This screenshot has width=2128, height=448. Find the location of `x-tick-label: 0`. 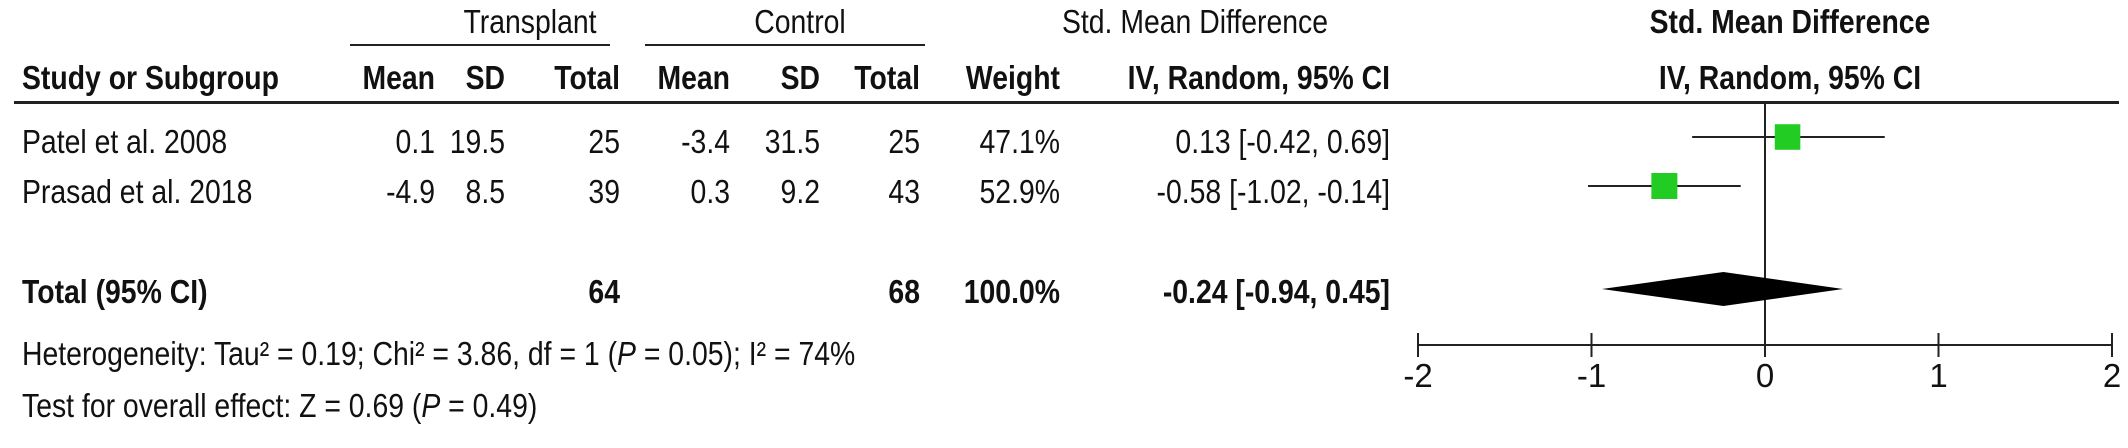

x-tick-label: 0 is located at coordinates (1765, 375).